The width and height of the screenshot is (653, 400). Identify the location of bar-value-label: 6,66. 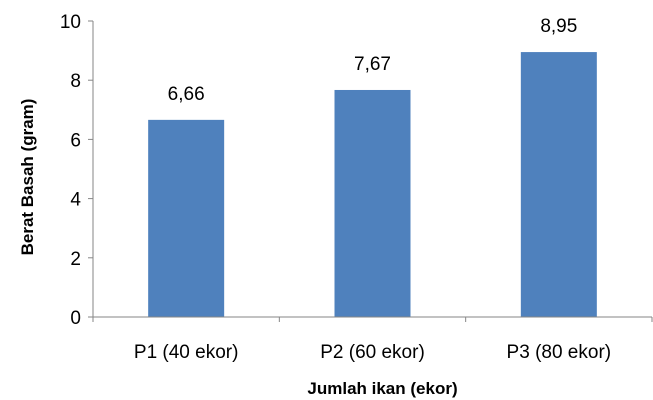
(186, 94).